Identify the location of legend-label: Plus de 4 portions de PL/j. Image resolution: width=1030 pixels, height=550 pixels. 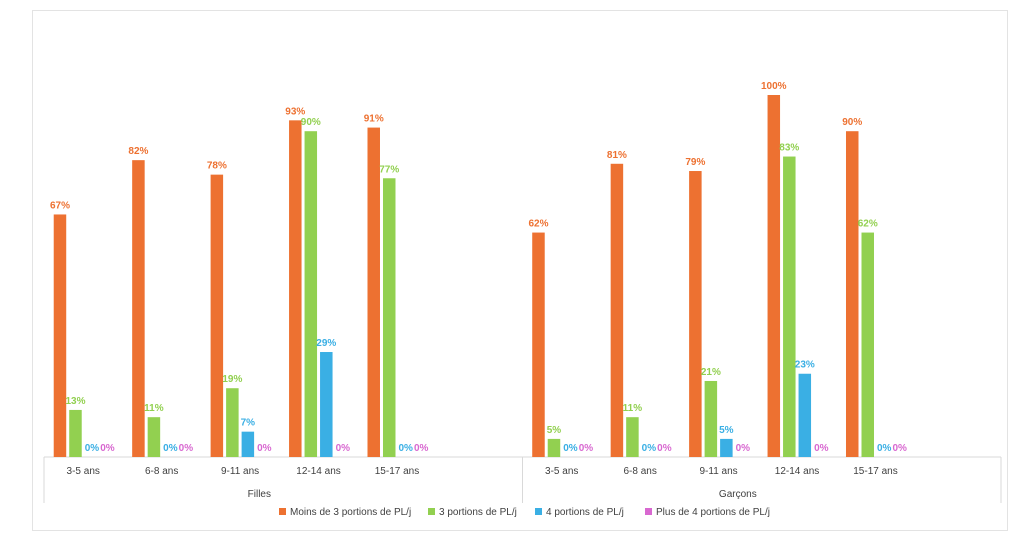
(713, 512).